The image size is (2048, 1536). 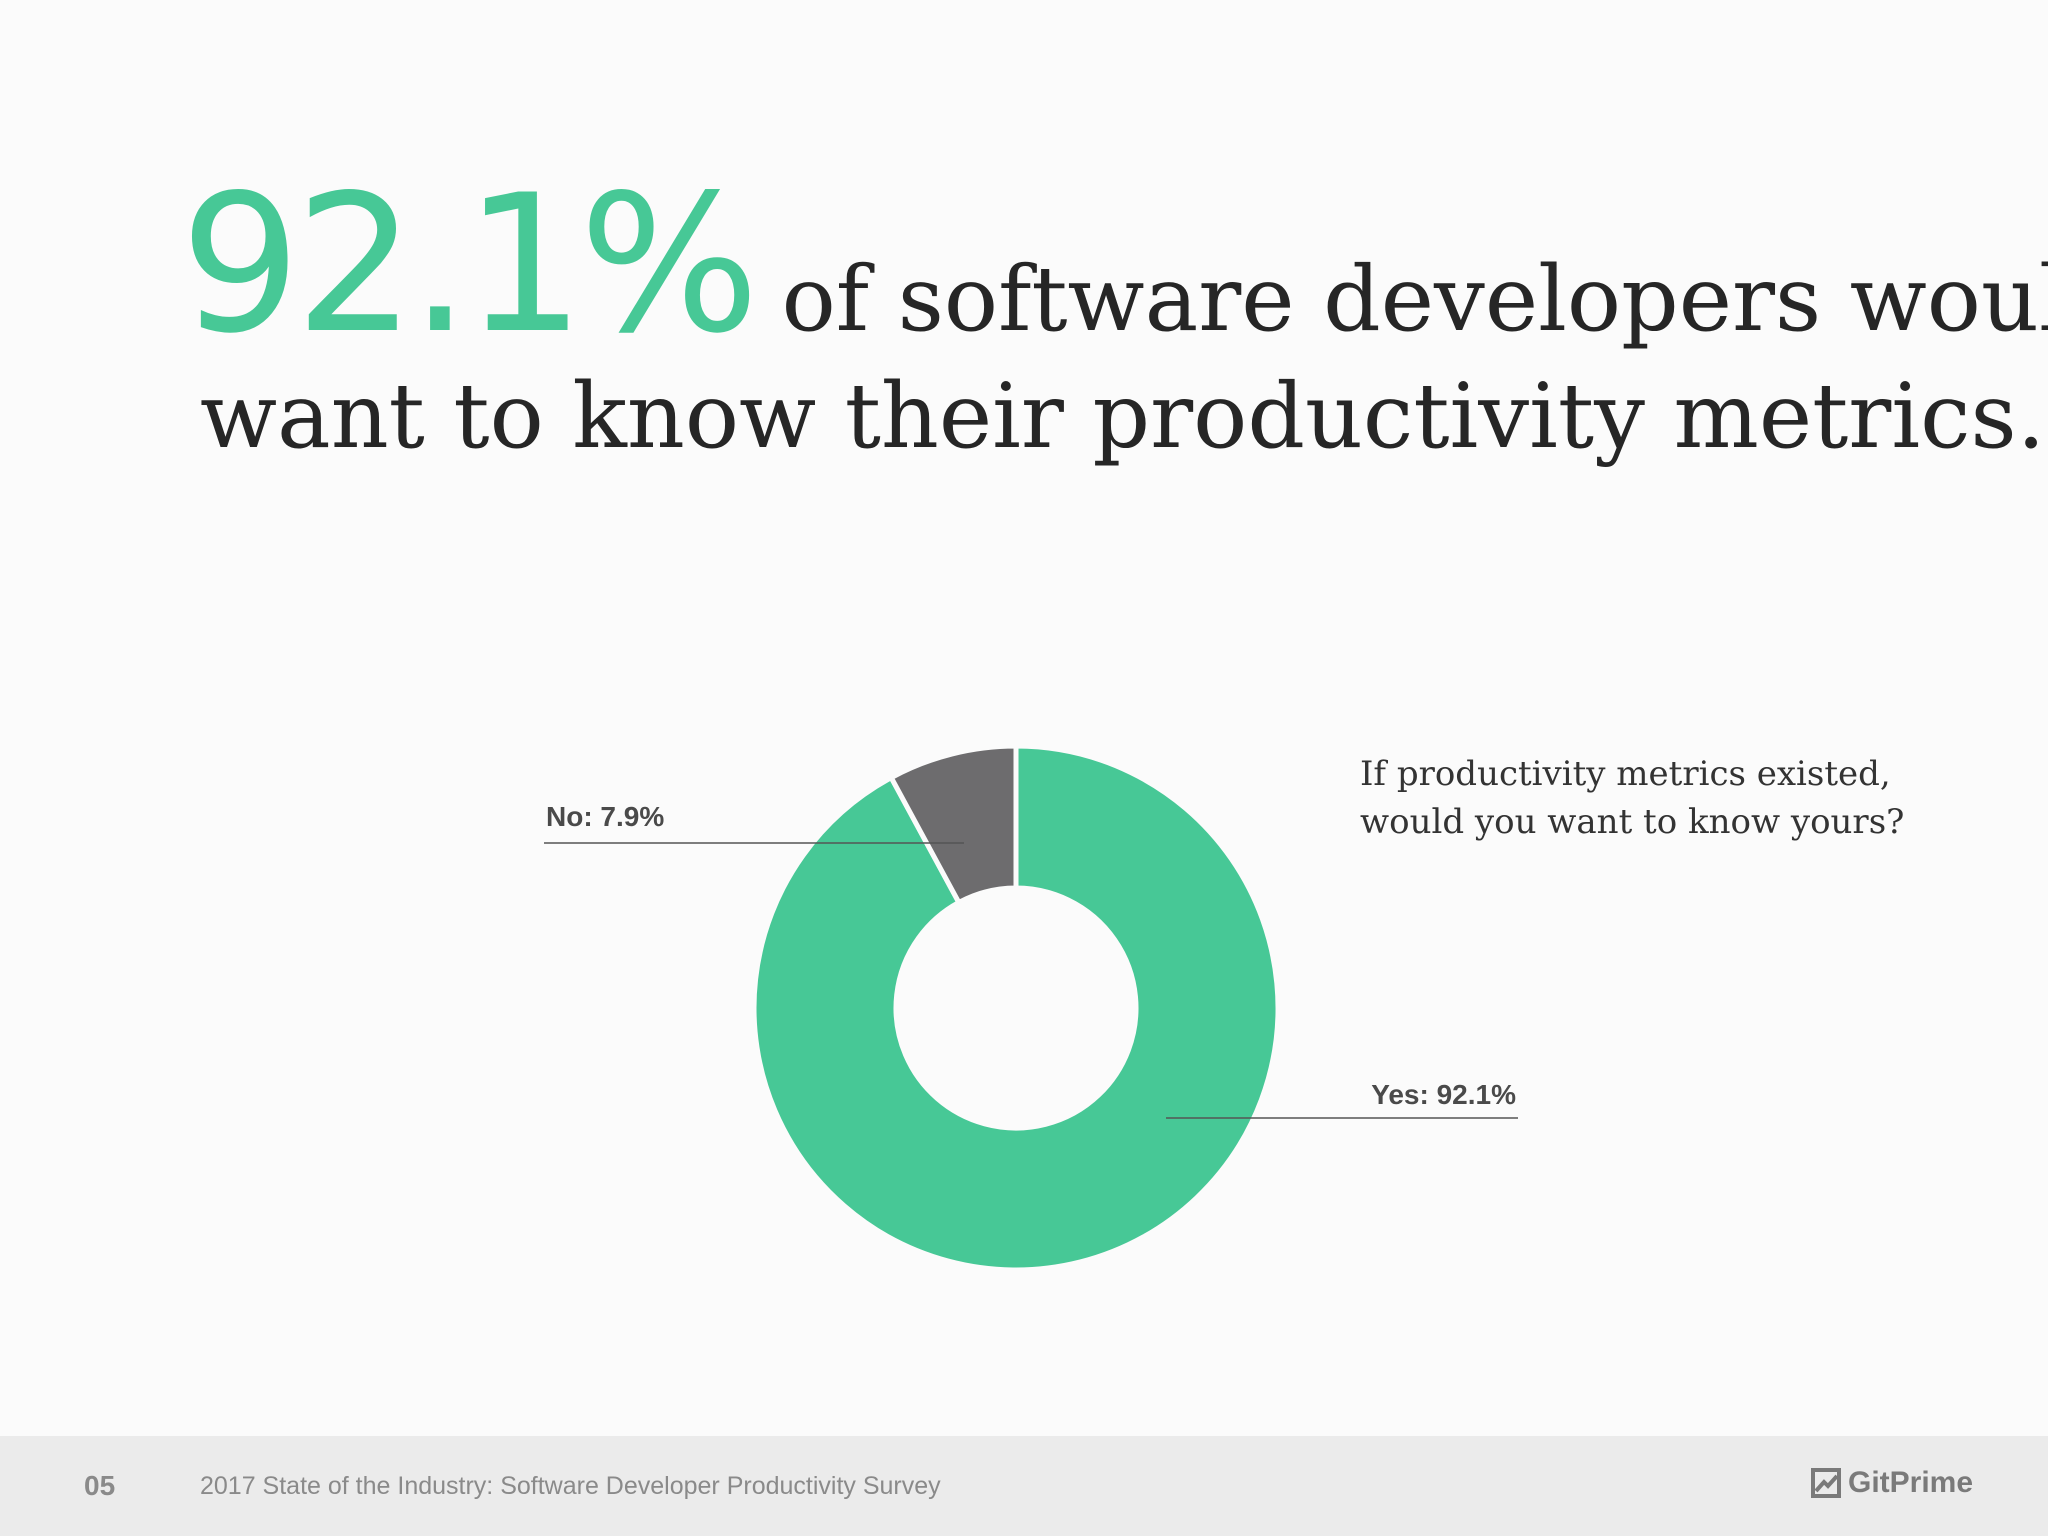 I want to click on gitprime-logo-icon, so click(x=1826, y=1483).